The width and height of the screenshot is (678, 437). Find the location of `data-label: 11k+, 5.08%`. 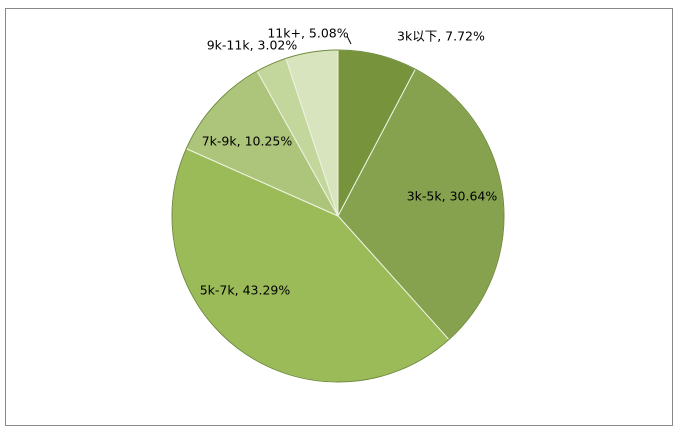

data-label: 11k+, 5.08% is located at coordinates (307, 33).